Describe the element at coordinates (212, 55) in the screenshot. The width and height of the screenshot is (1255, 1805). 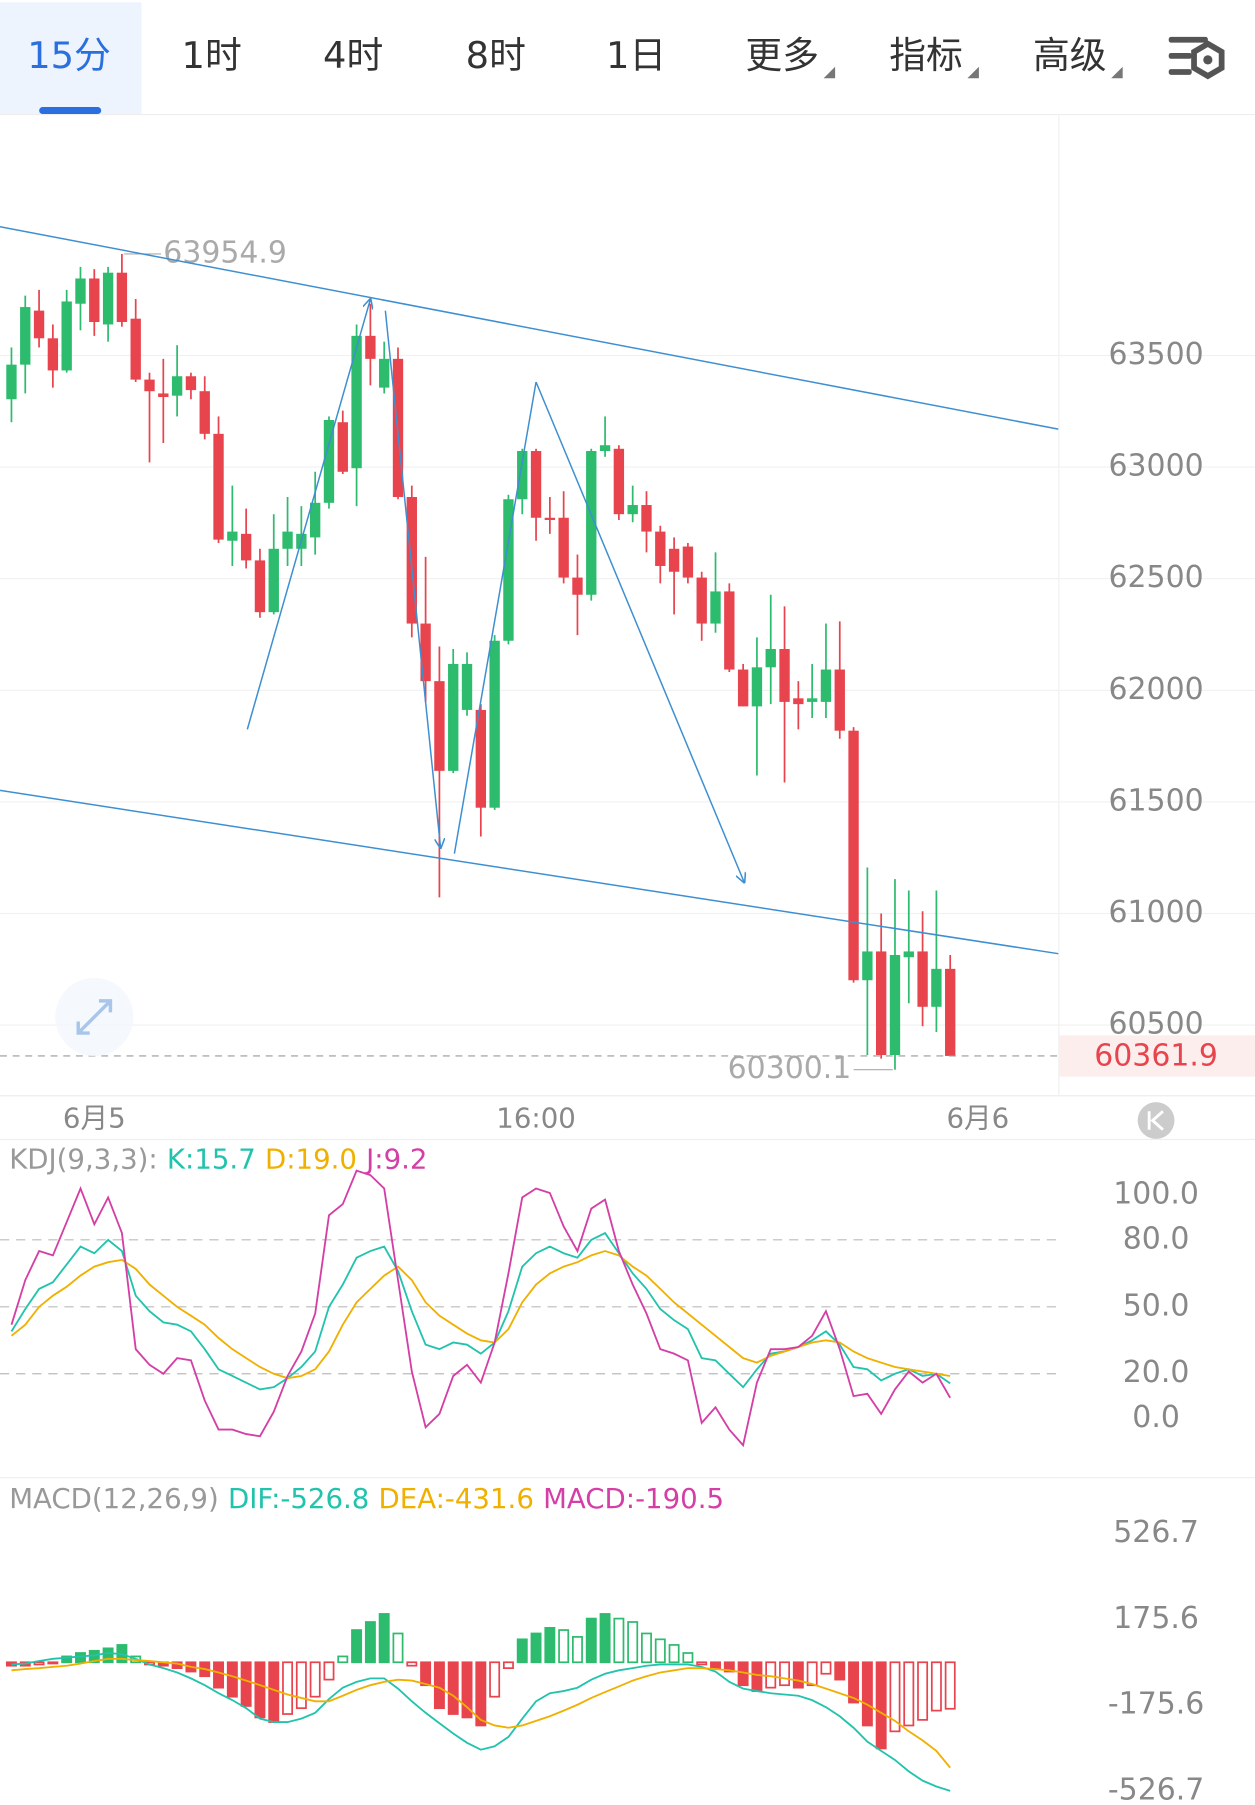
I see `tab: 1时` at that location.